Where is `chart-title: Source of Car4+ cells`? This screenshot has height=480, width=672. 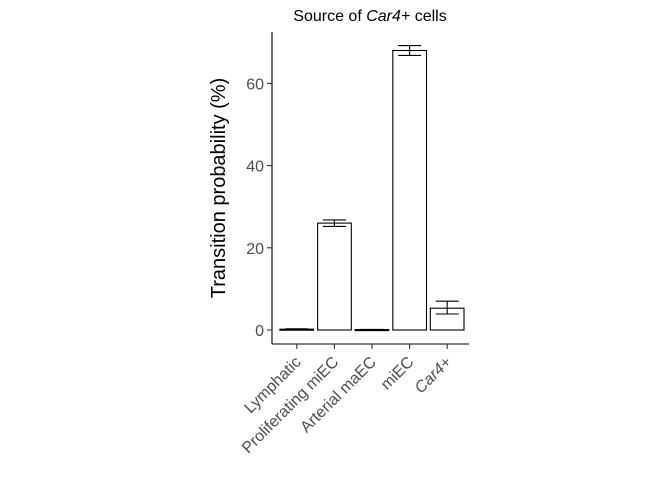
chart-title: Source of Car4+ cells is located at coordinates (369, 16).